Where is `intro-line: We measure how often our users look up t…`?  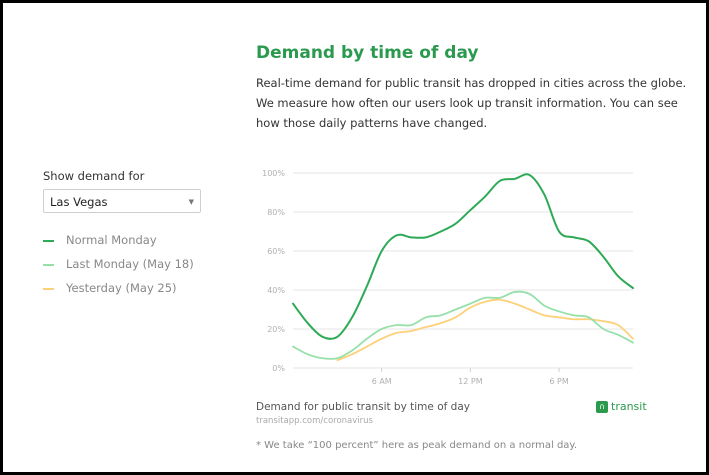 intro-line: We measure how often our users look up t… is located at coordinates (467, 103).